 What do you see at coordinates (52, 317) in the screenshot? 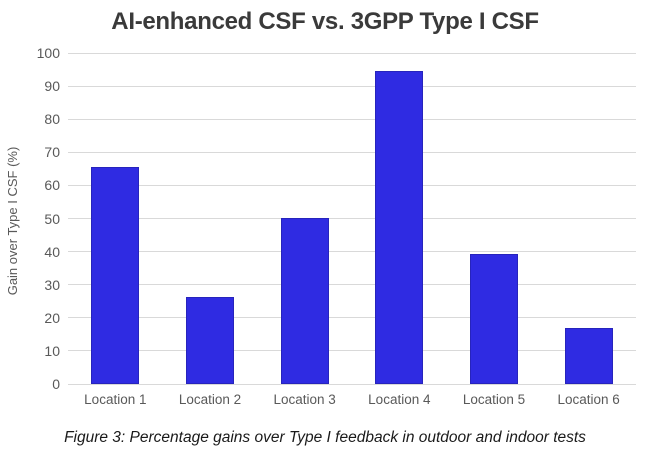
I see `y-tick-label: 20` at bounding box center [52, 317].